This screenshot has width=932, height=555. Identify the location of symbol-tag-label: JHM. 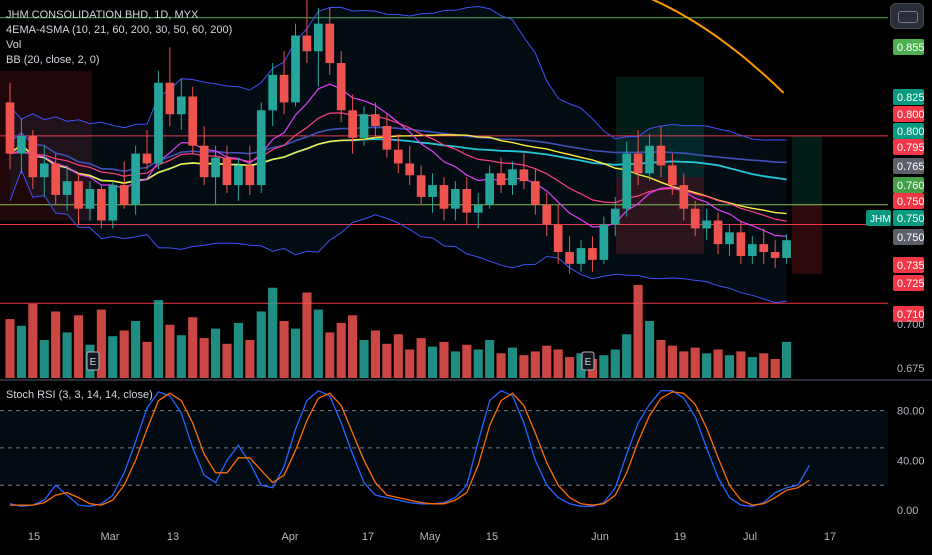
(880, 219).